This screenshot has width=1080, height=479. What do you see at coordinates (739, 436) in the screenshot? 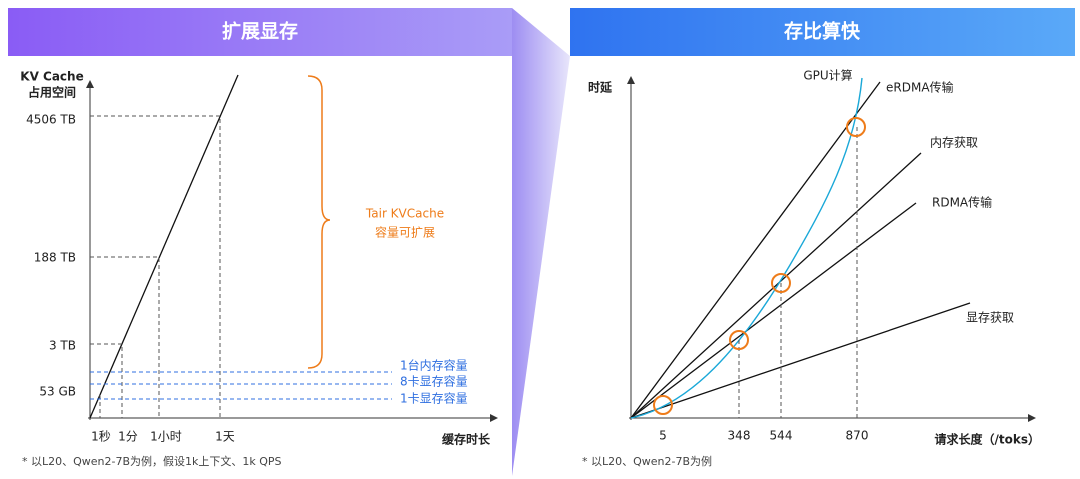
I see `x-tick-label: 348` at bounding box center [739, 436].